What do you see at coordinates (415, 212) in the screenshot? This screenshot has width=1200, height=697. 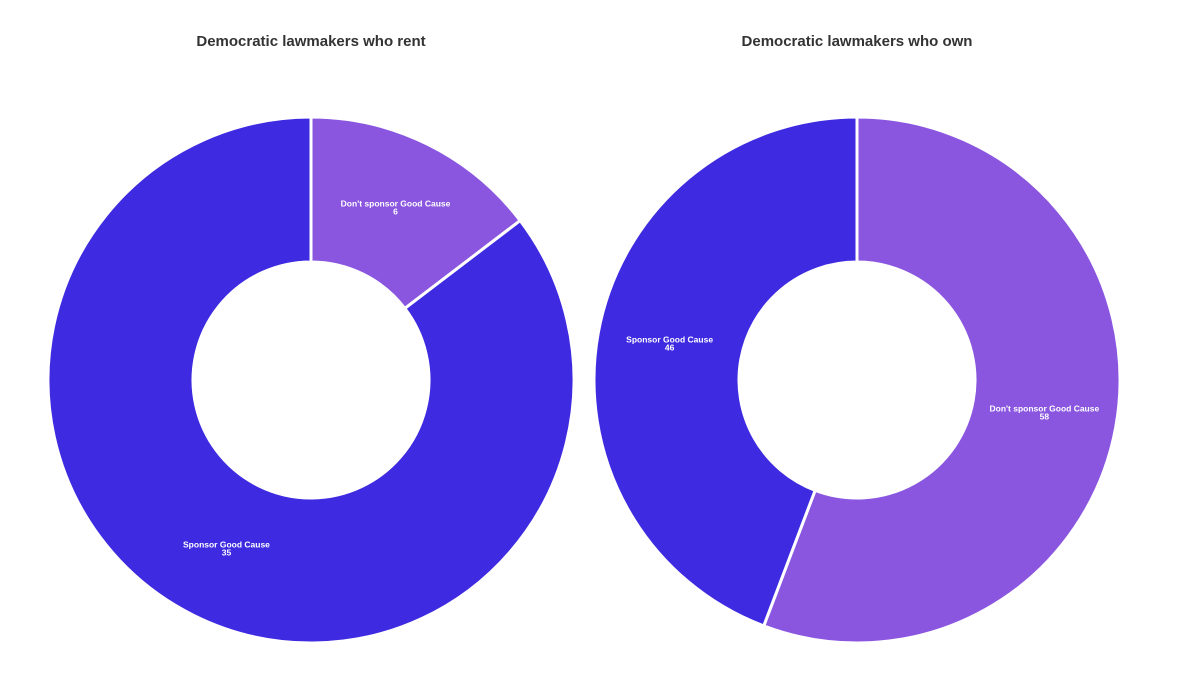 I see `donut-slice` at bounding box center [415, 212].